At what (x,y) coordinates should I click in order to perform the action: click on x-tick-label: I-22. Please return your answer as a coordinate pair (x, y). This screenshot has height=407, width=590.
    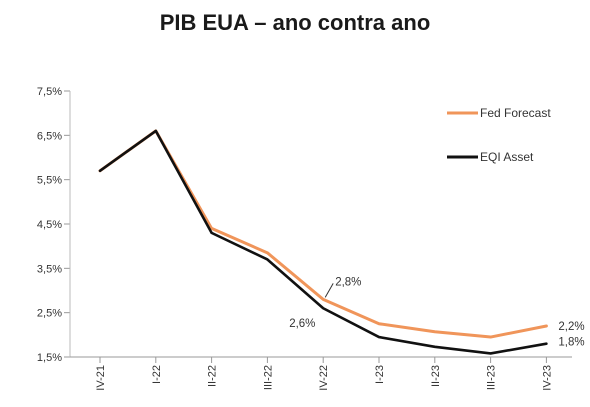
    Looking at the image, I should click on (157, 374).